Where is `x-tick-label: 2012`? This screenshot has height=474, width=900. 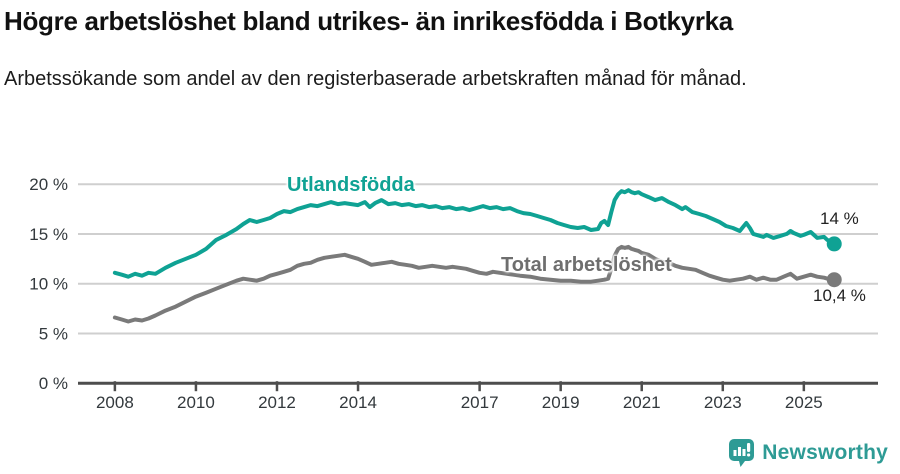
x-tick-label: 2012 is located at coordinates (277, 402).